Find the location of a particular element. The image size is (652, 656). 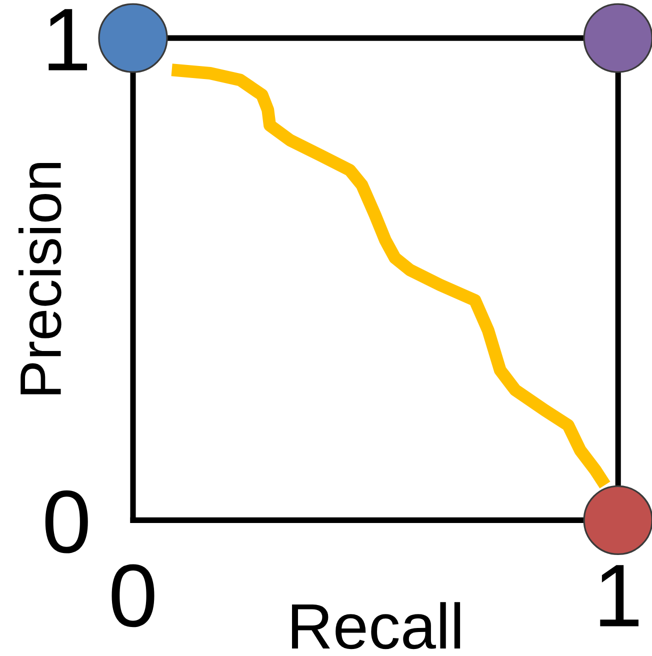

x-axis-title: Recall is located at coordinates (376, 626).